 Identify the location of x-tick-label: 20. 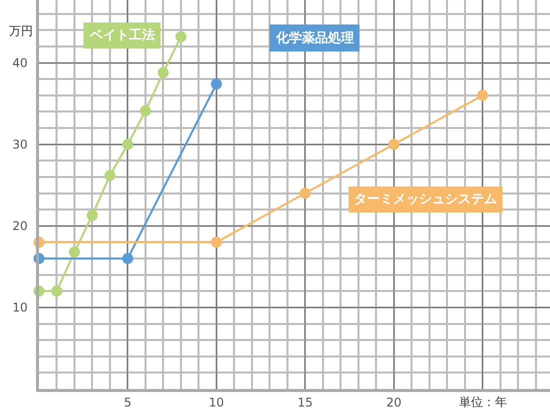
(394, 402).